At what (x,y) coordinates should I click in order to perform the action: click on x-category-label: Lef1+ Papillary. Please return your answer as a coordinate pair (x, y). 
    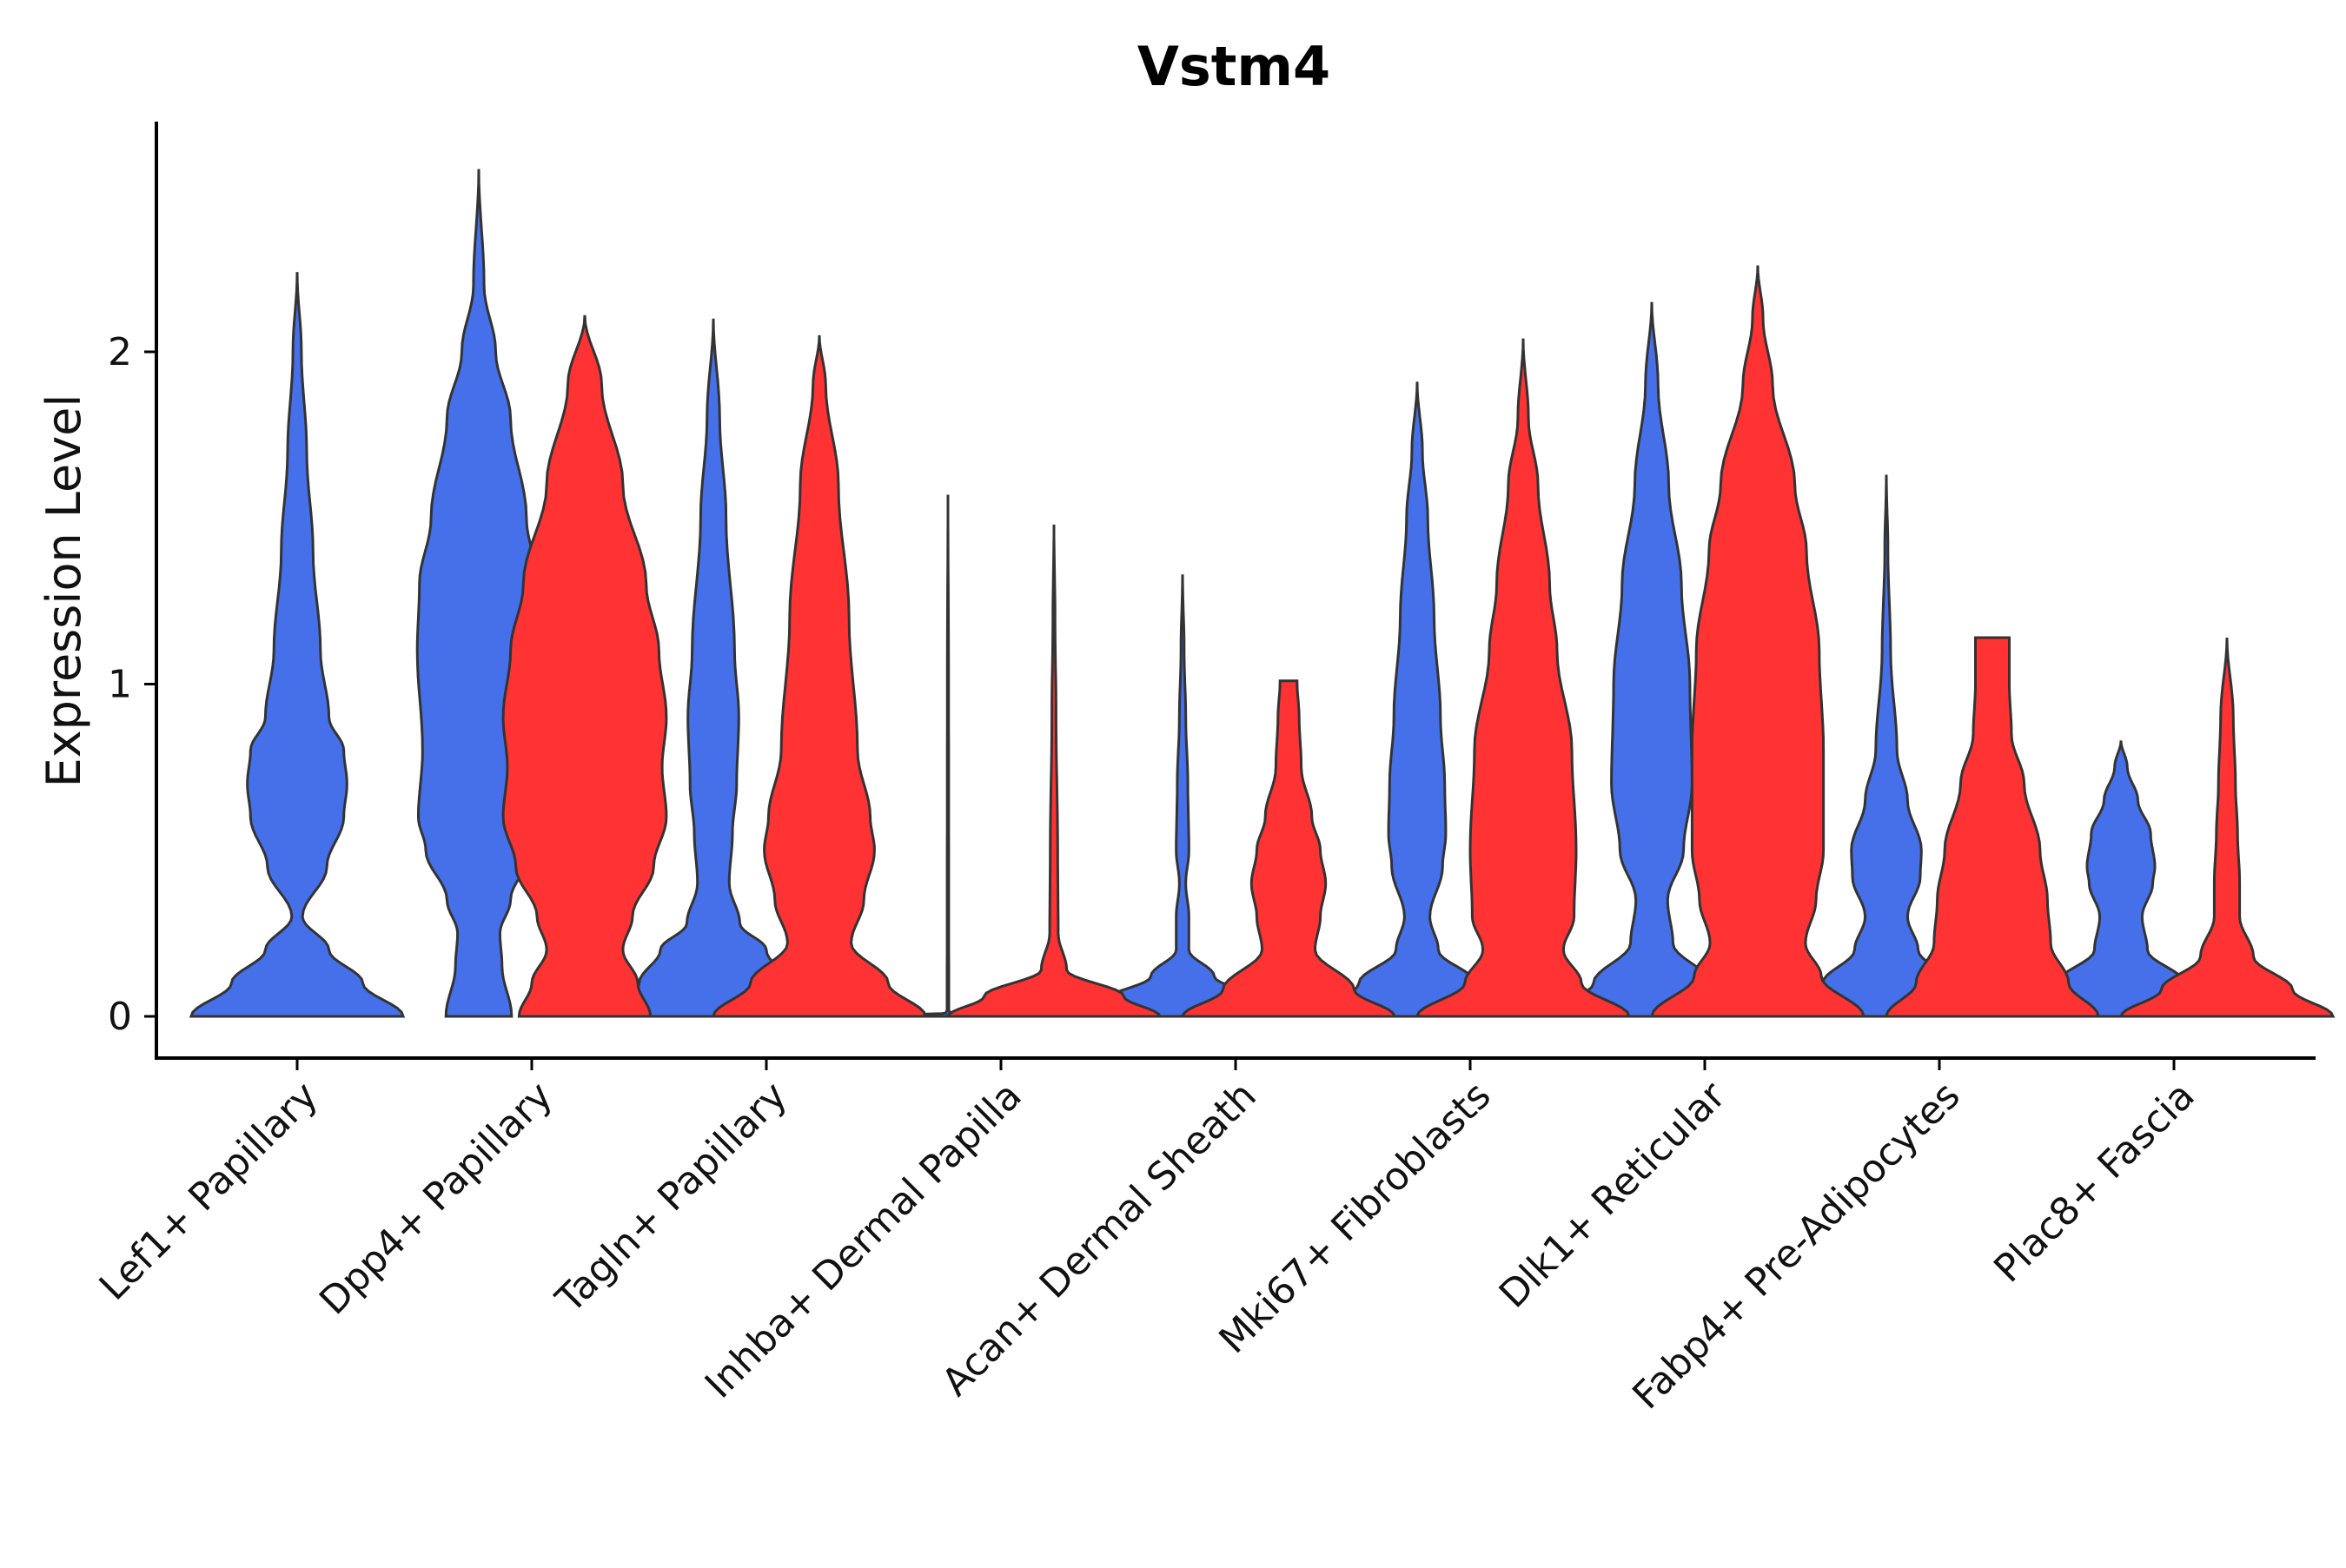
    Looking at the image, I should click on (209, 1191).